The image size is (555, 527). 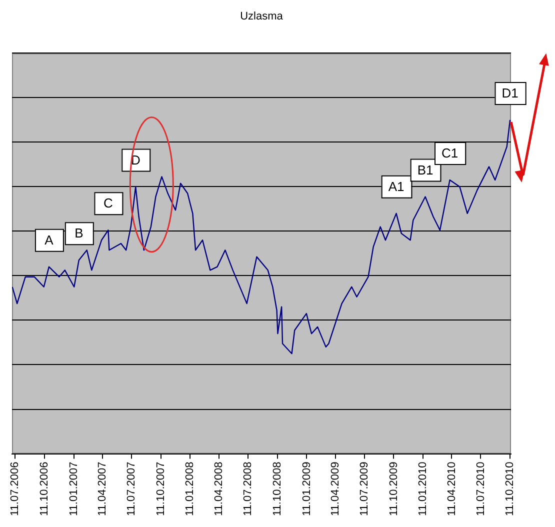 I want to click on x-tick-label: 11.10.2009, so click(x=394, y=489).